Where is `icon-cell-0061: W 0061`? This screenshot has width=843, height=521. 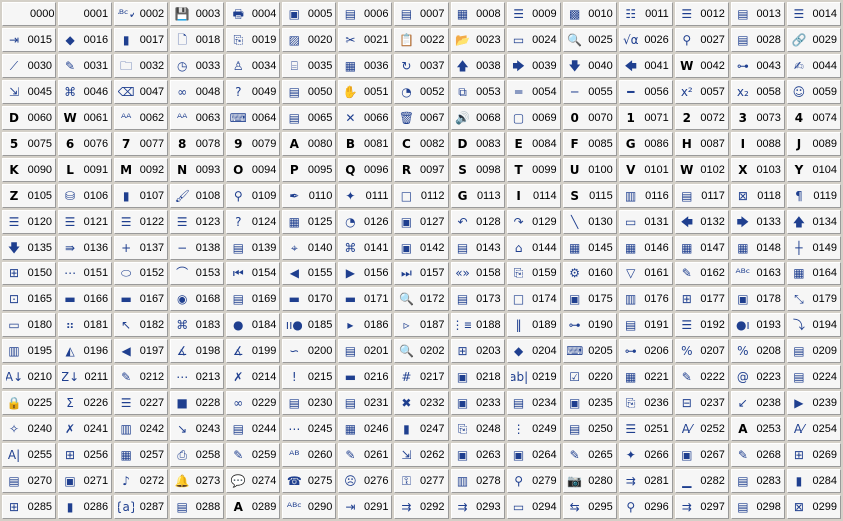
icon-cell-0061: W 0061 is located at coordinates (85, 117).